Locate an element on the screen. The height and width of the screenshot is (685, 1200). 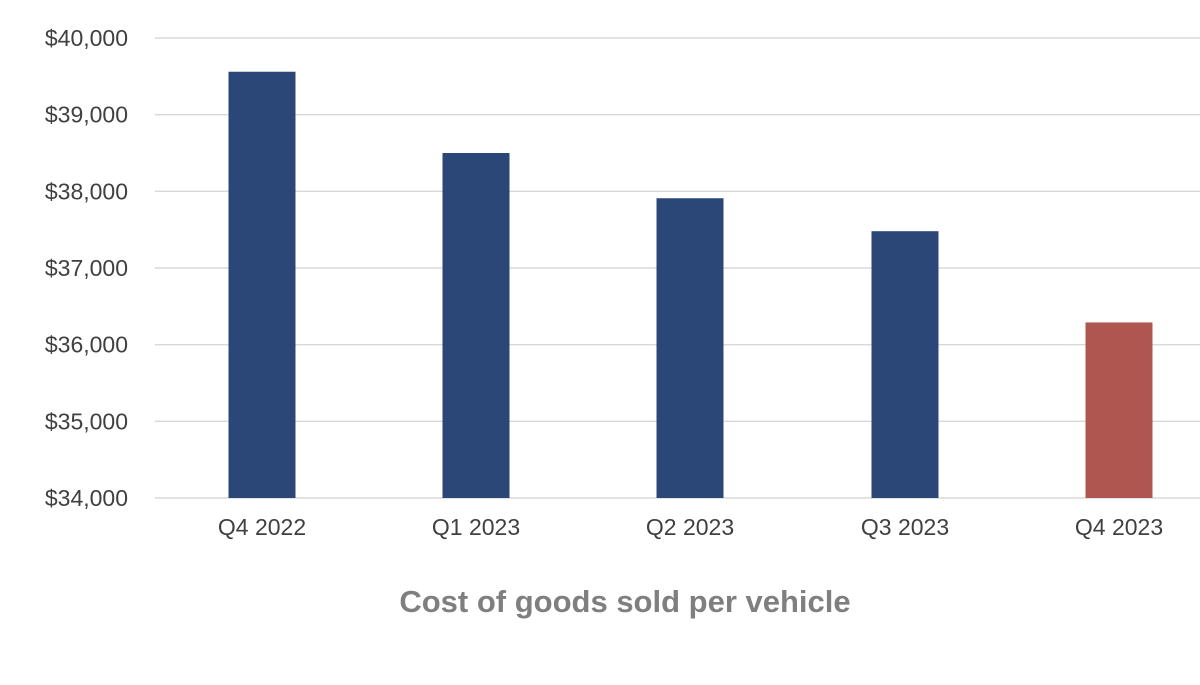
x-axis-ticks: Q4 2022 Q1 2023 Q2 2023 Q3 2023 Q4 2023 is located at coordinates (690, 527).